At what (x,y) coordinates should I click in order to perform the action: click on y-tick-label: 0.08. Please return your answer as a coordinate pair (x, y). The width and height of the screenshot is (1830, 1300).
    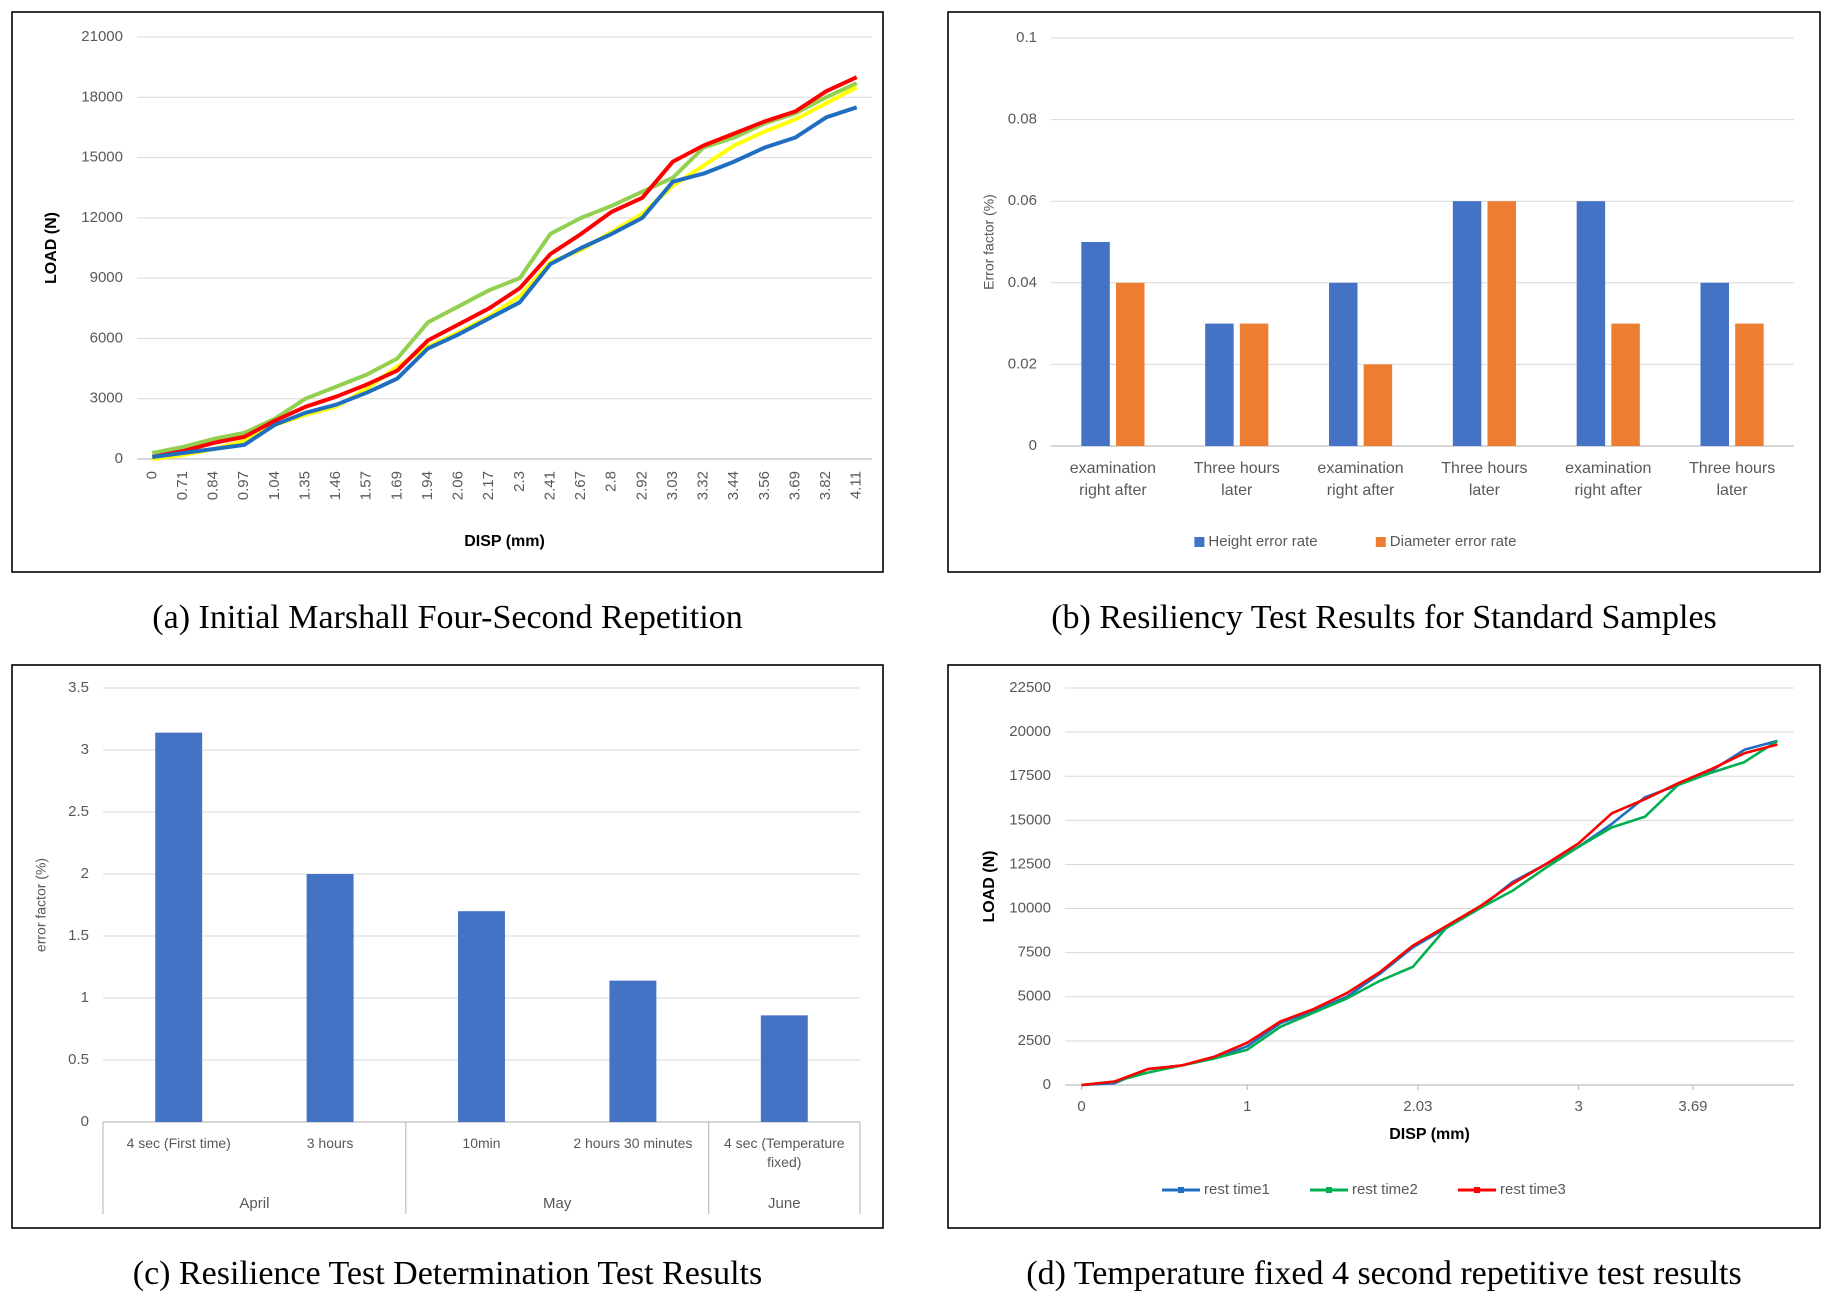
    Looking at the image, I should click on (1022, 119).